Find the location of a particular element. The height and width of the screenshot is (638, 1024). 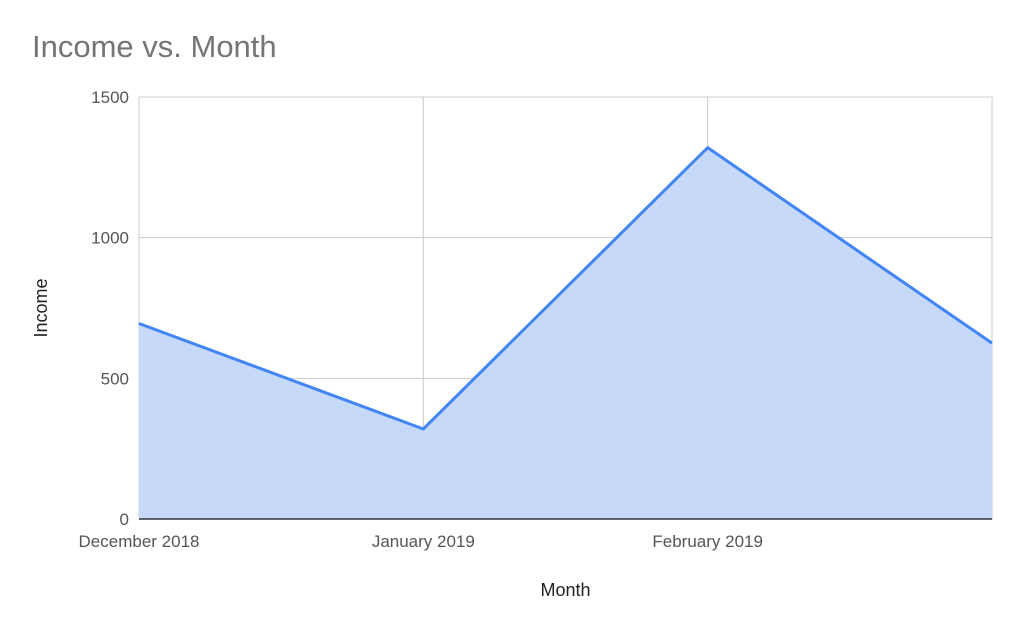

y-tick-labels: 0 500 1000 1500 is located at coordinates (110, 308).